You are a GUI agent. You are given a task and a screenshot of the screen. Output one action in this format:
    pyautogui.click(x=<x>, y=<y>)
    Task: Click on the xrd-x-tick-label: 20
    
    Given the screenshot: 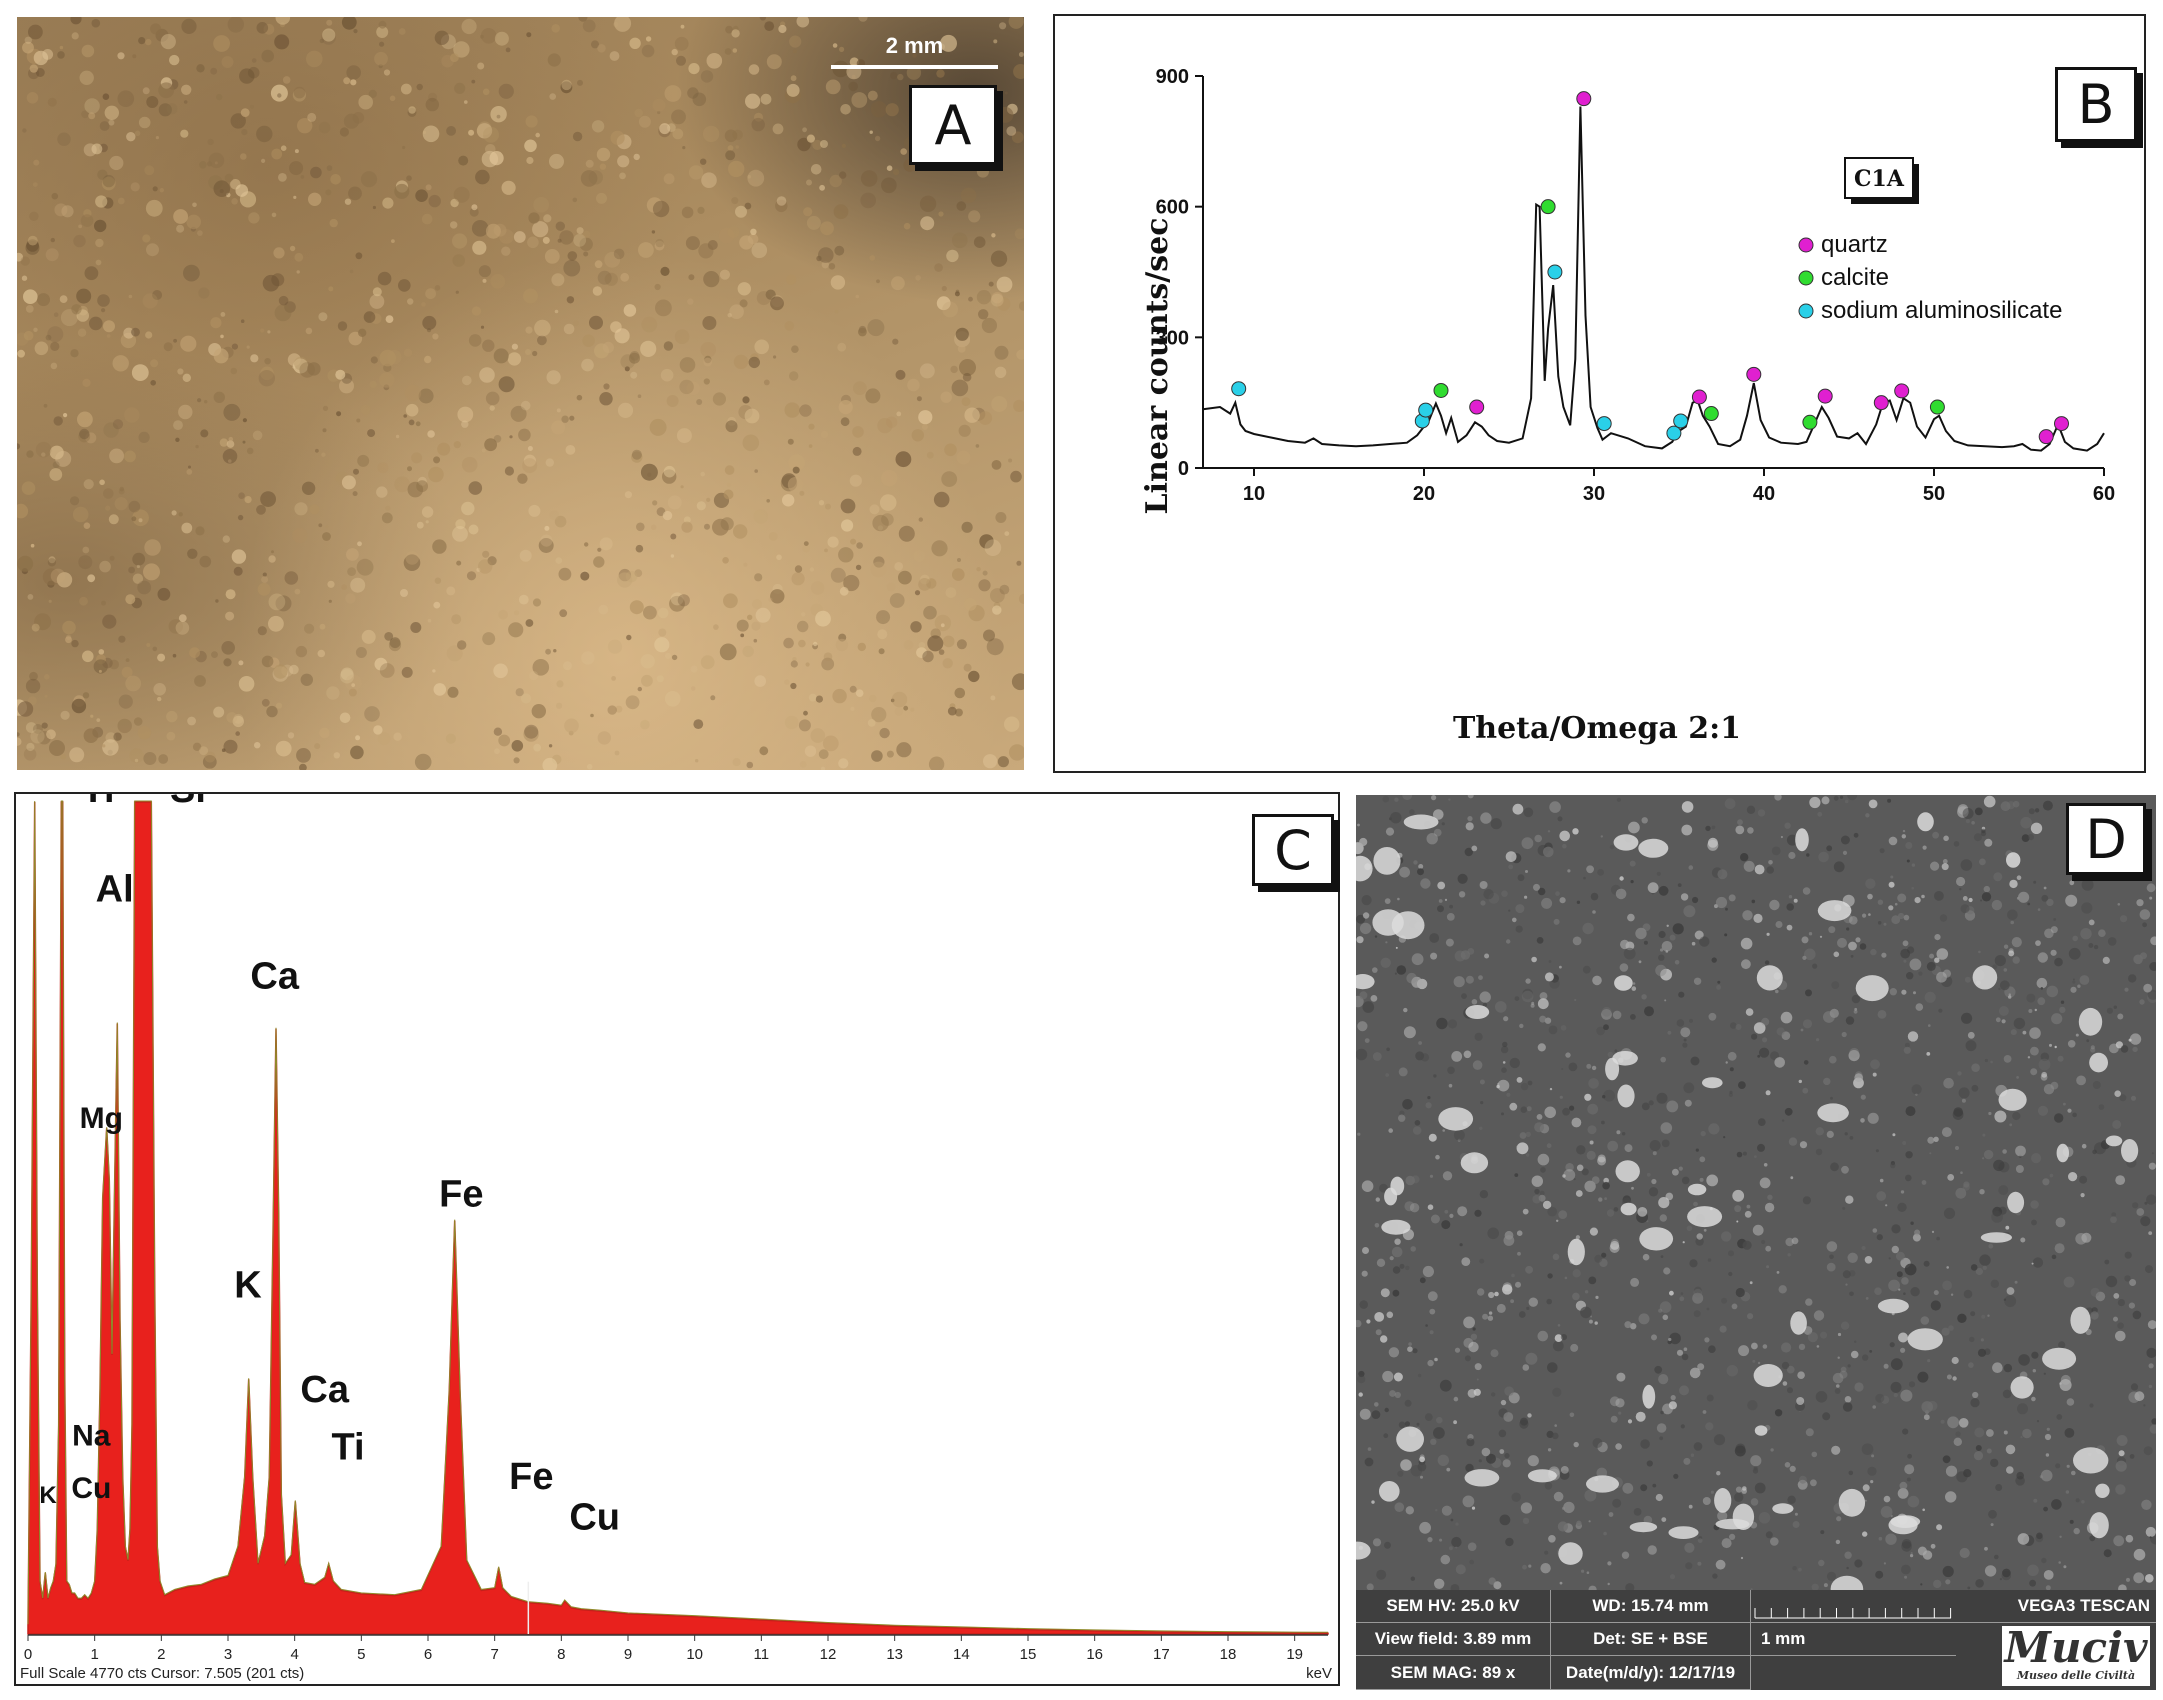 What is the action you would take?
    pyautogui.click(x=1424, y=494)
    